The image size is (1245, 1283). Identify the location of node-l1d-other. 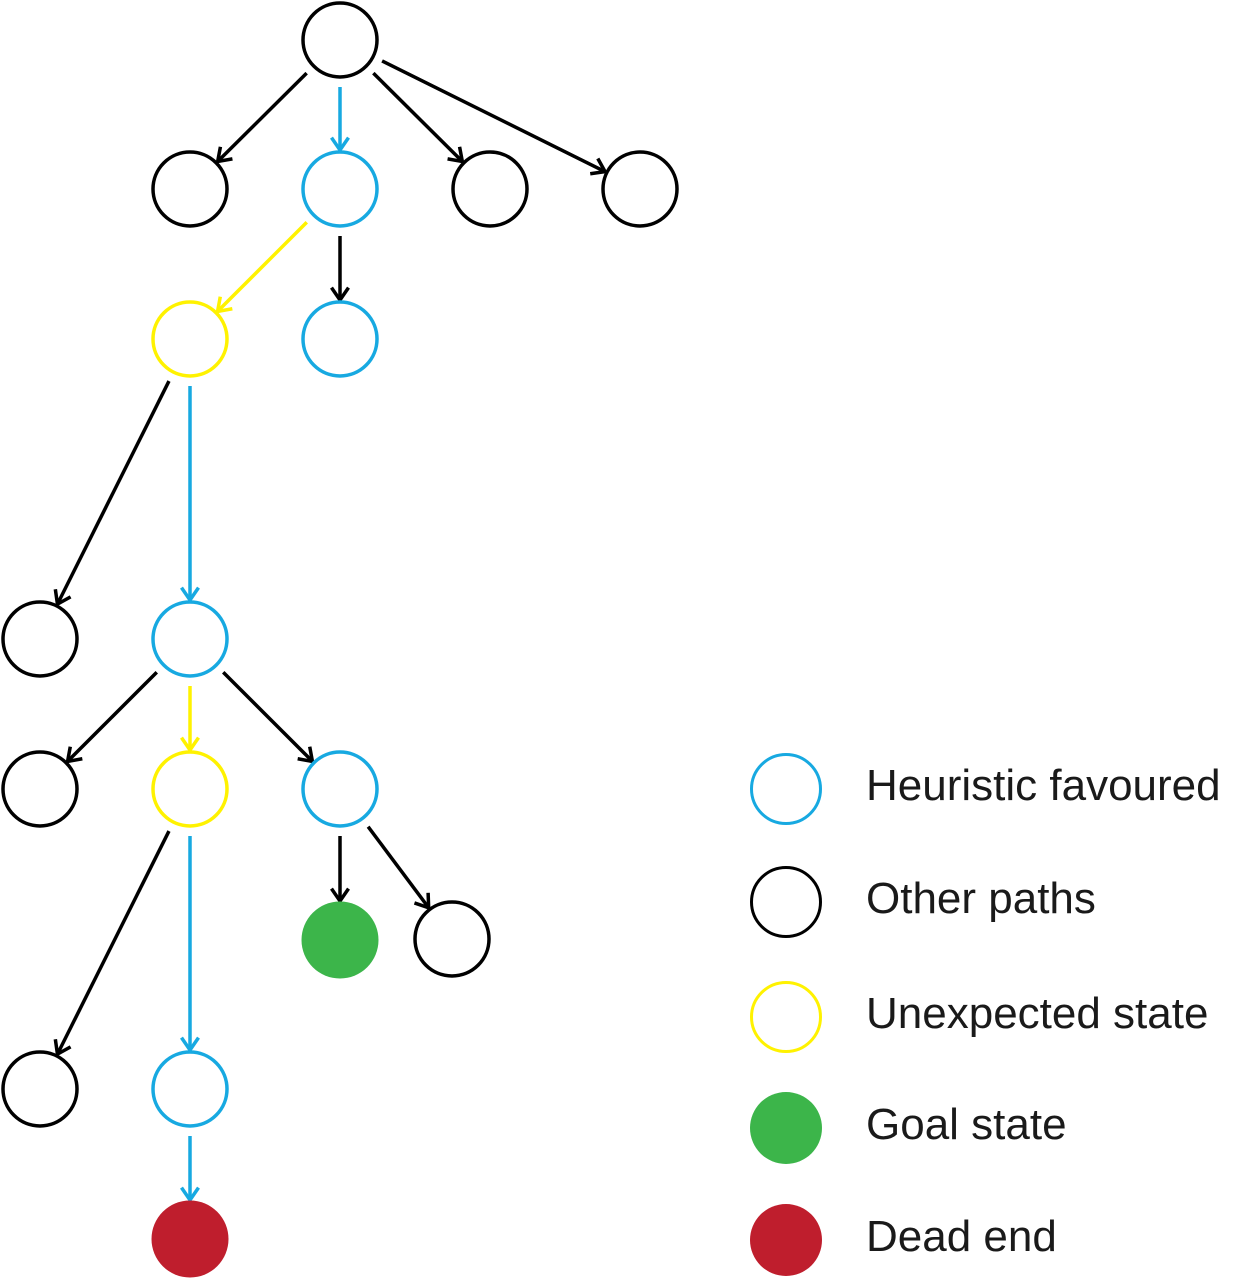
(640, 189).